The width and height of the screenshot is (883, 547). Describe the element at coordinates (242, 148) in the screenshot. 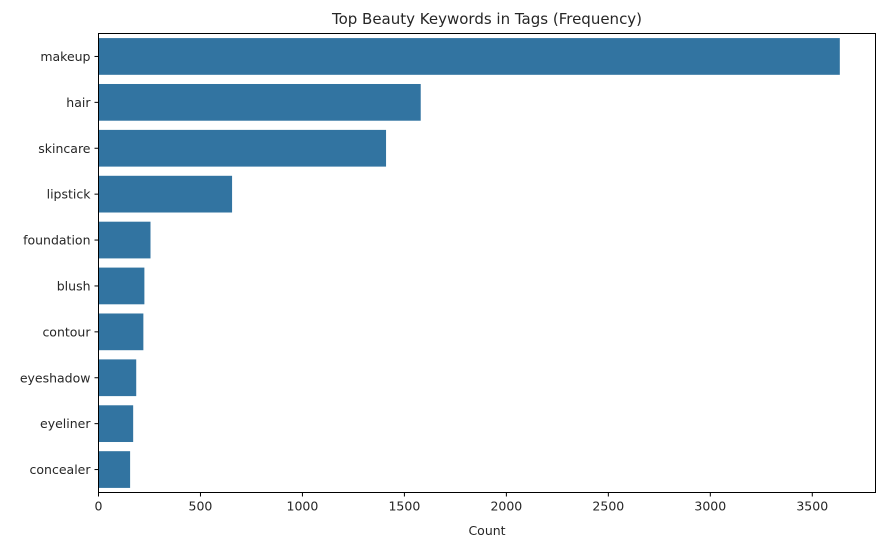

I see `bar-skincare` at that location.